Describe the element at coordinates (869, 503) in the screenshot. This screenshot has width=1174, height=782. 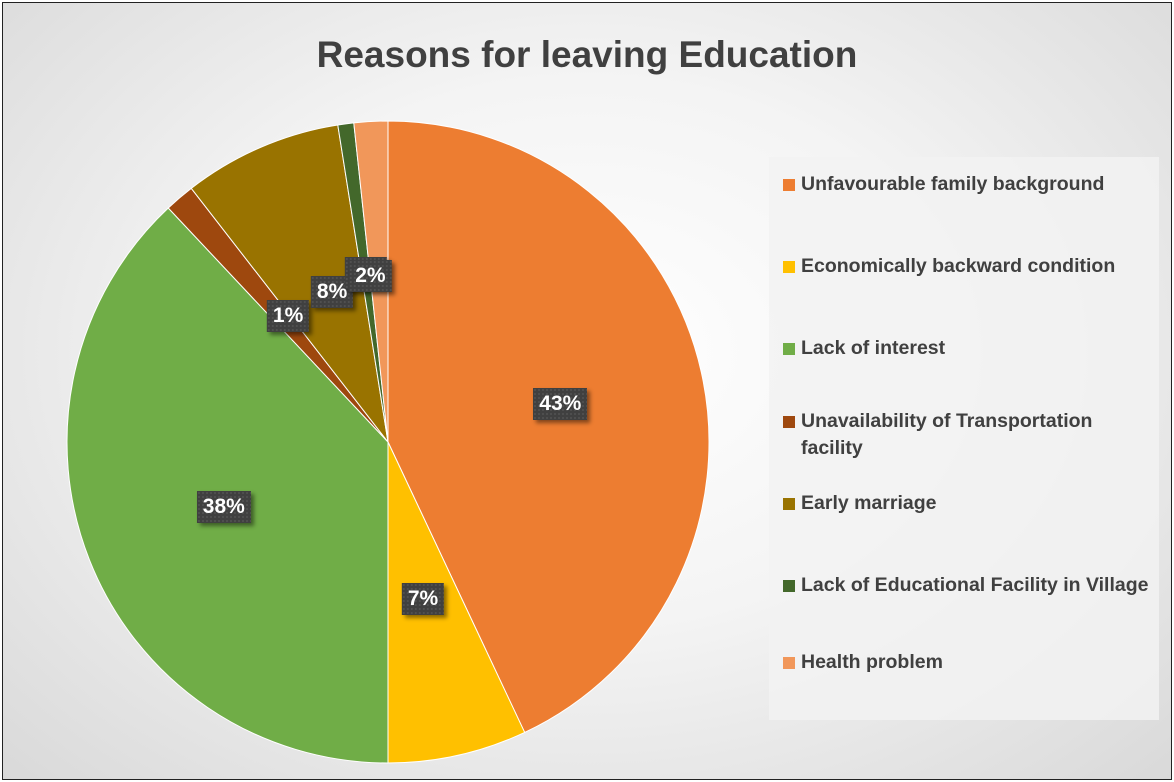
I see `legend-label: Early marriage` at that location.